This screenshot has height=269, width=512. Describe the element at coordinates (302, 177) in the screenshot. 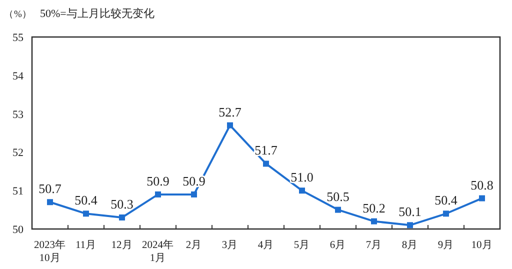

I see `data-label: 51.0` at that location.